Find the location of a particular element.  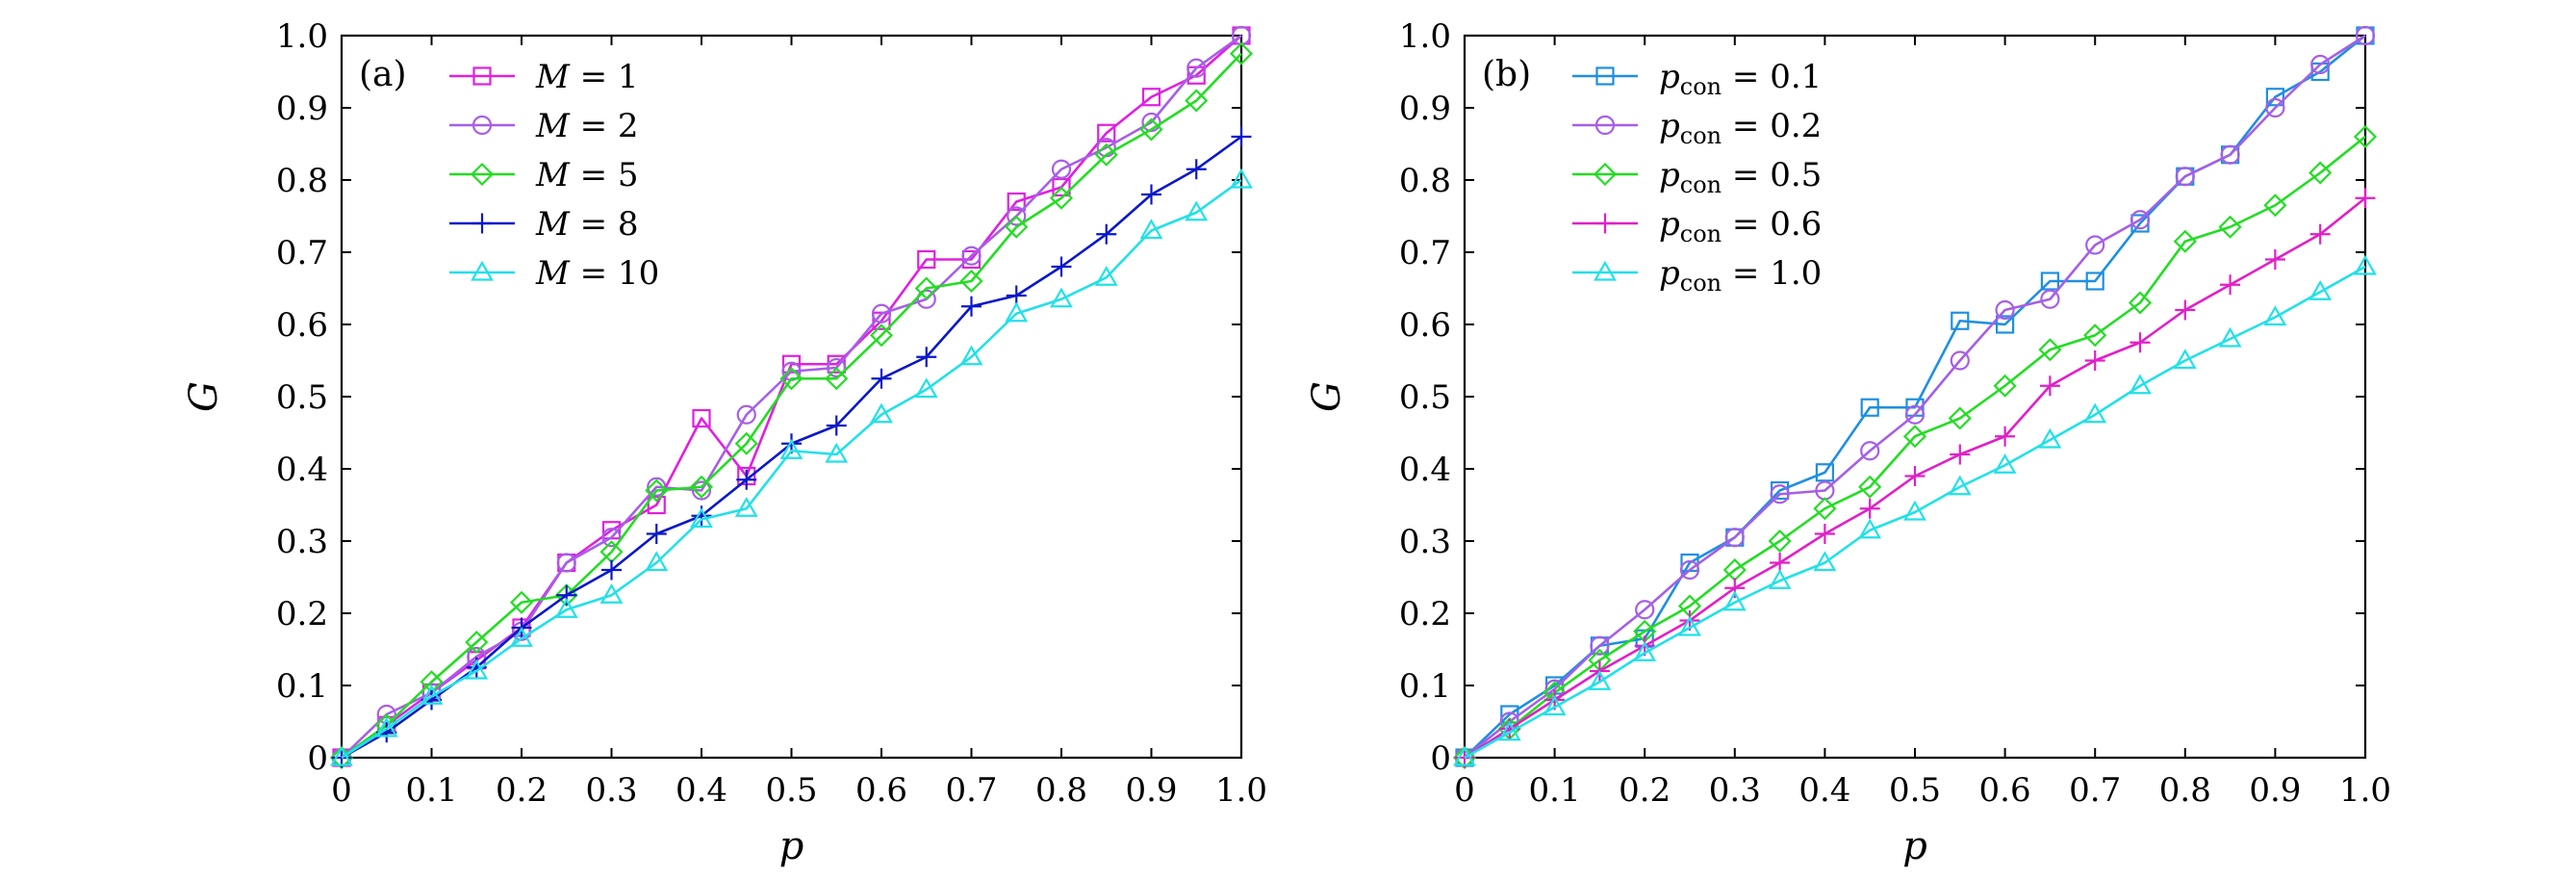

legend-item: pcon = 1.0 is located at coordinates (1697, 275).